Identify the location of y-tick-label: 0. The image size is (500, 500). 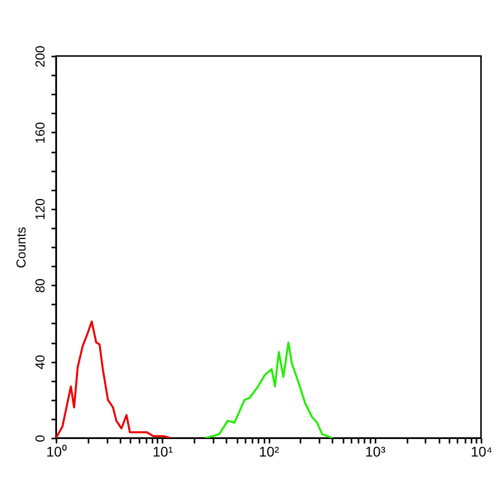
(40, 438).